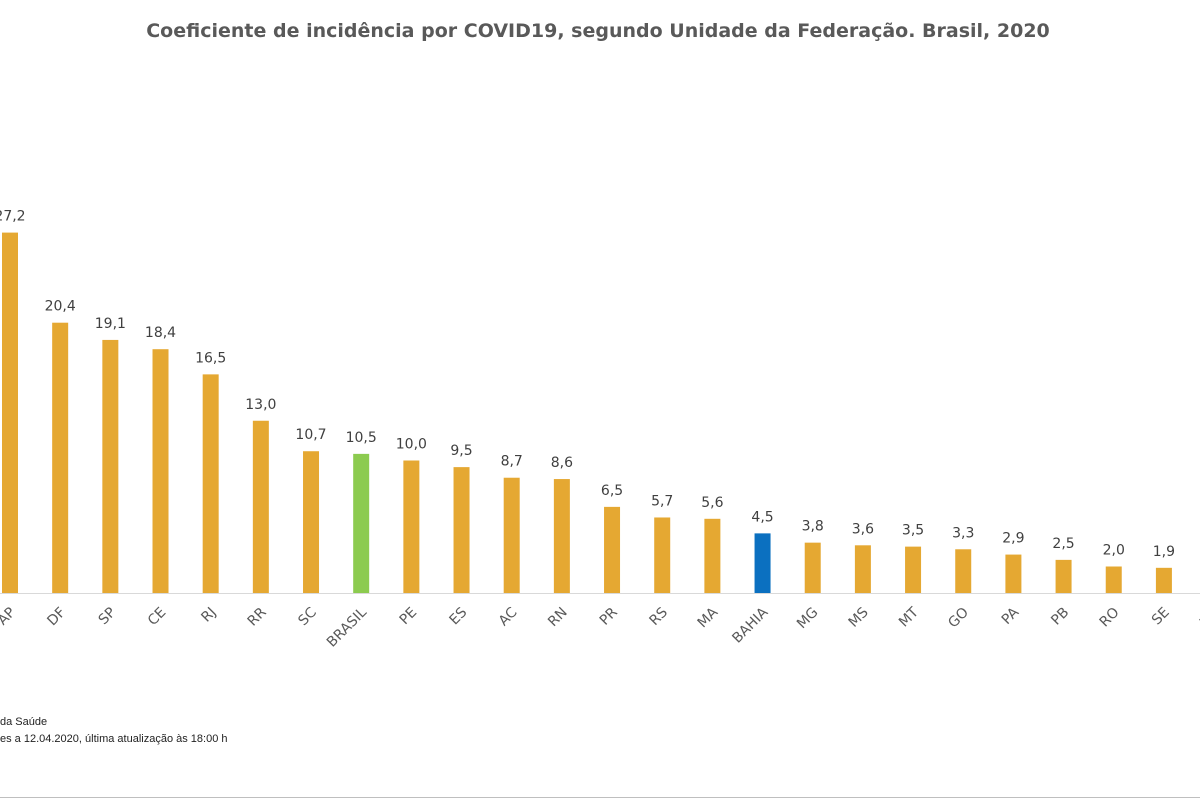 Image resolution: width=1200 pixels, height=800 pixels. What do you see at coordinates (609, 616) in the screenshot?
I see `category-label: PR` at bounding box center [609, 616].